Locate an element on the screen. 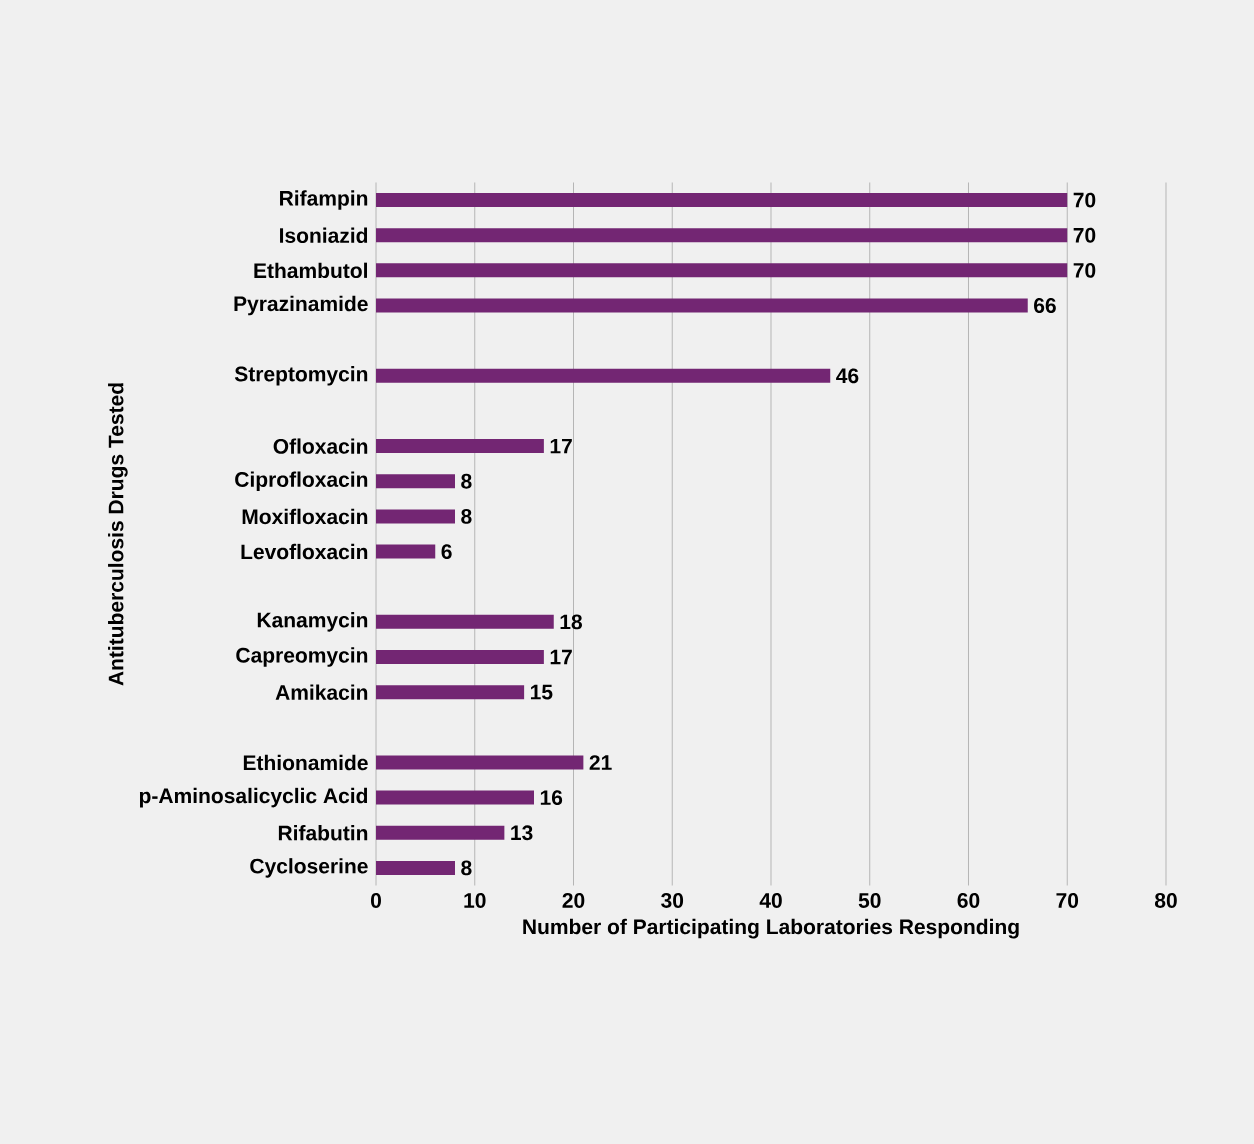 The image size is (1254, 1144). y-tick-label: Streptomycin is located at coordinates (301, 376).